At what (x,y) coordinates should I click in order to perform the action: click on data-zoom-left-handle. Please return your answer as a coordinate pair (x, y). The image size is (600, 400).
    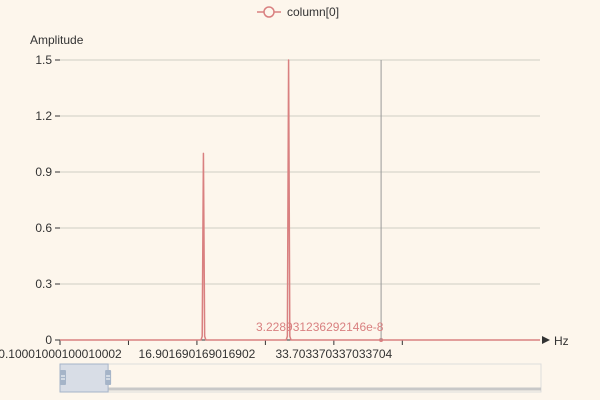
    Looking at the image, I should click on (63, 377).